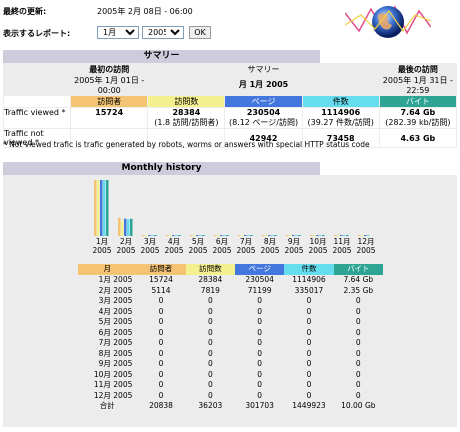 The height and width of the screenshot is (432, 460). I want to click on monthly-col-header: 訪問数, so click(210, 269).